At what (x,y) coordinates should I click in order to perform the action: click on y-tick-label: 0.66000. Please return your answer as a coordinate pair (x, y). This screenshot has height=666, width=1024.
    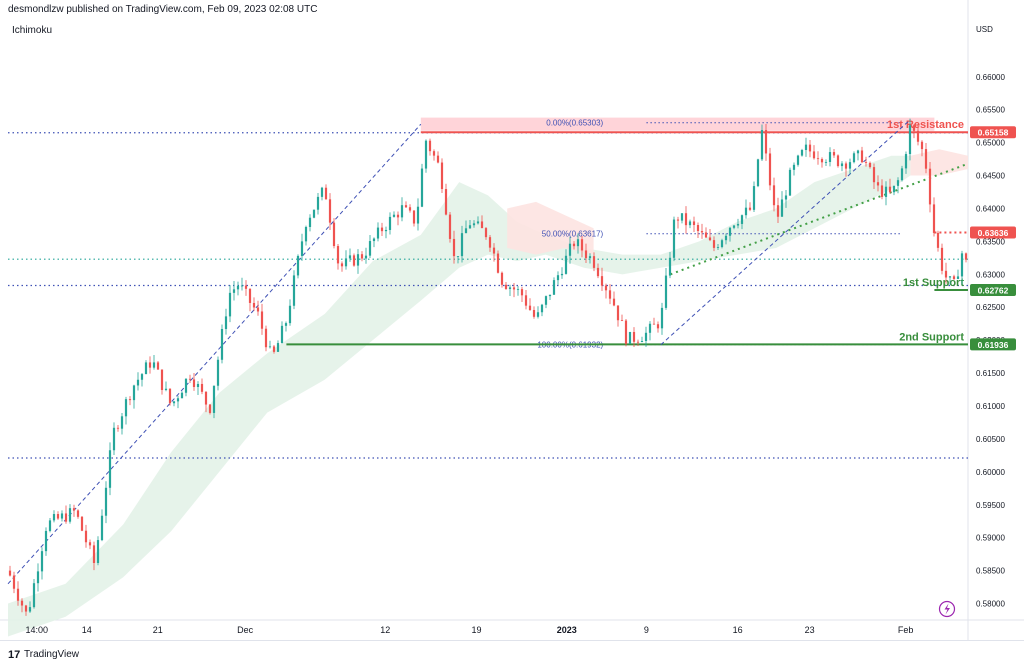
    Looking at the image, I should click on (990, 77).